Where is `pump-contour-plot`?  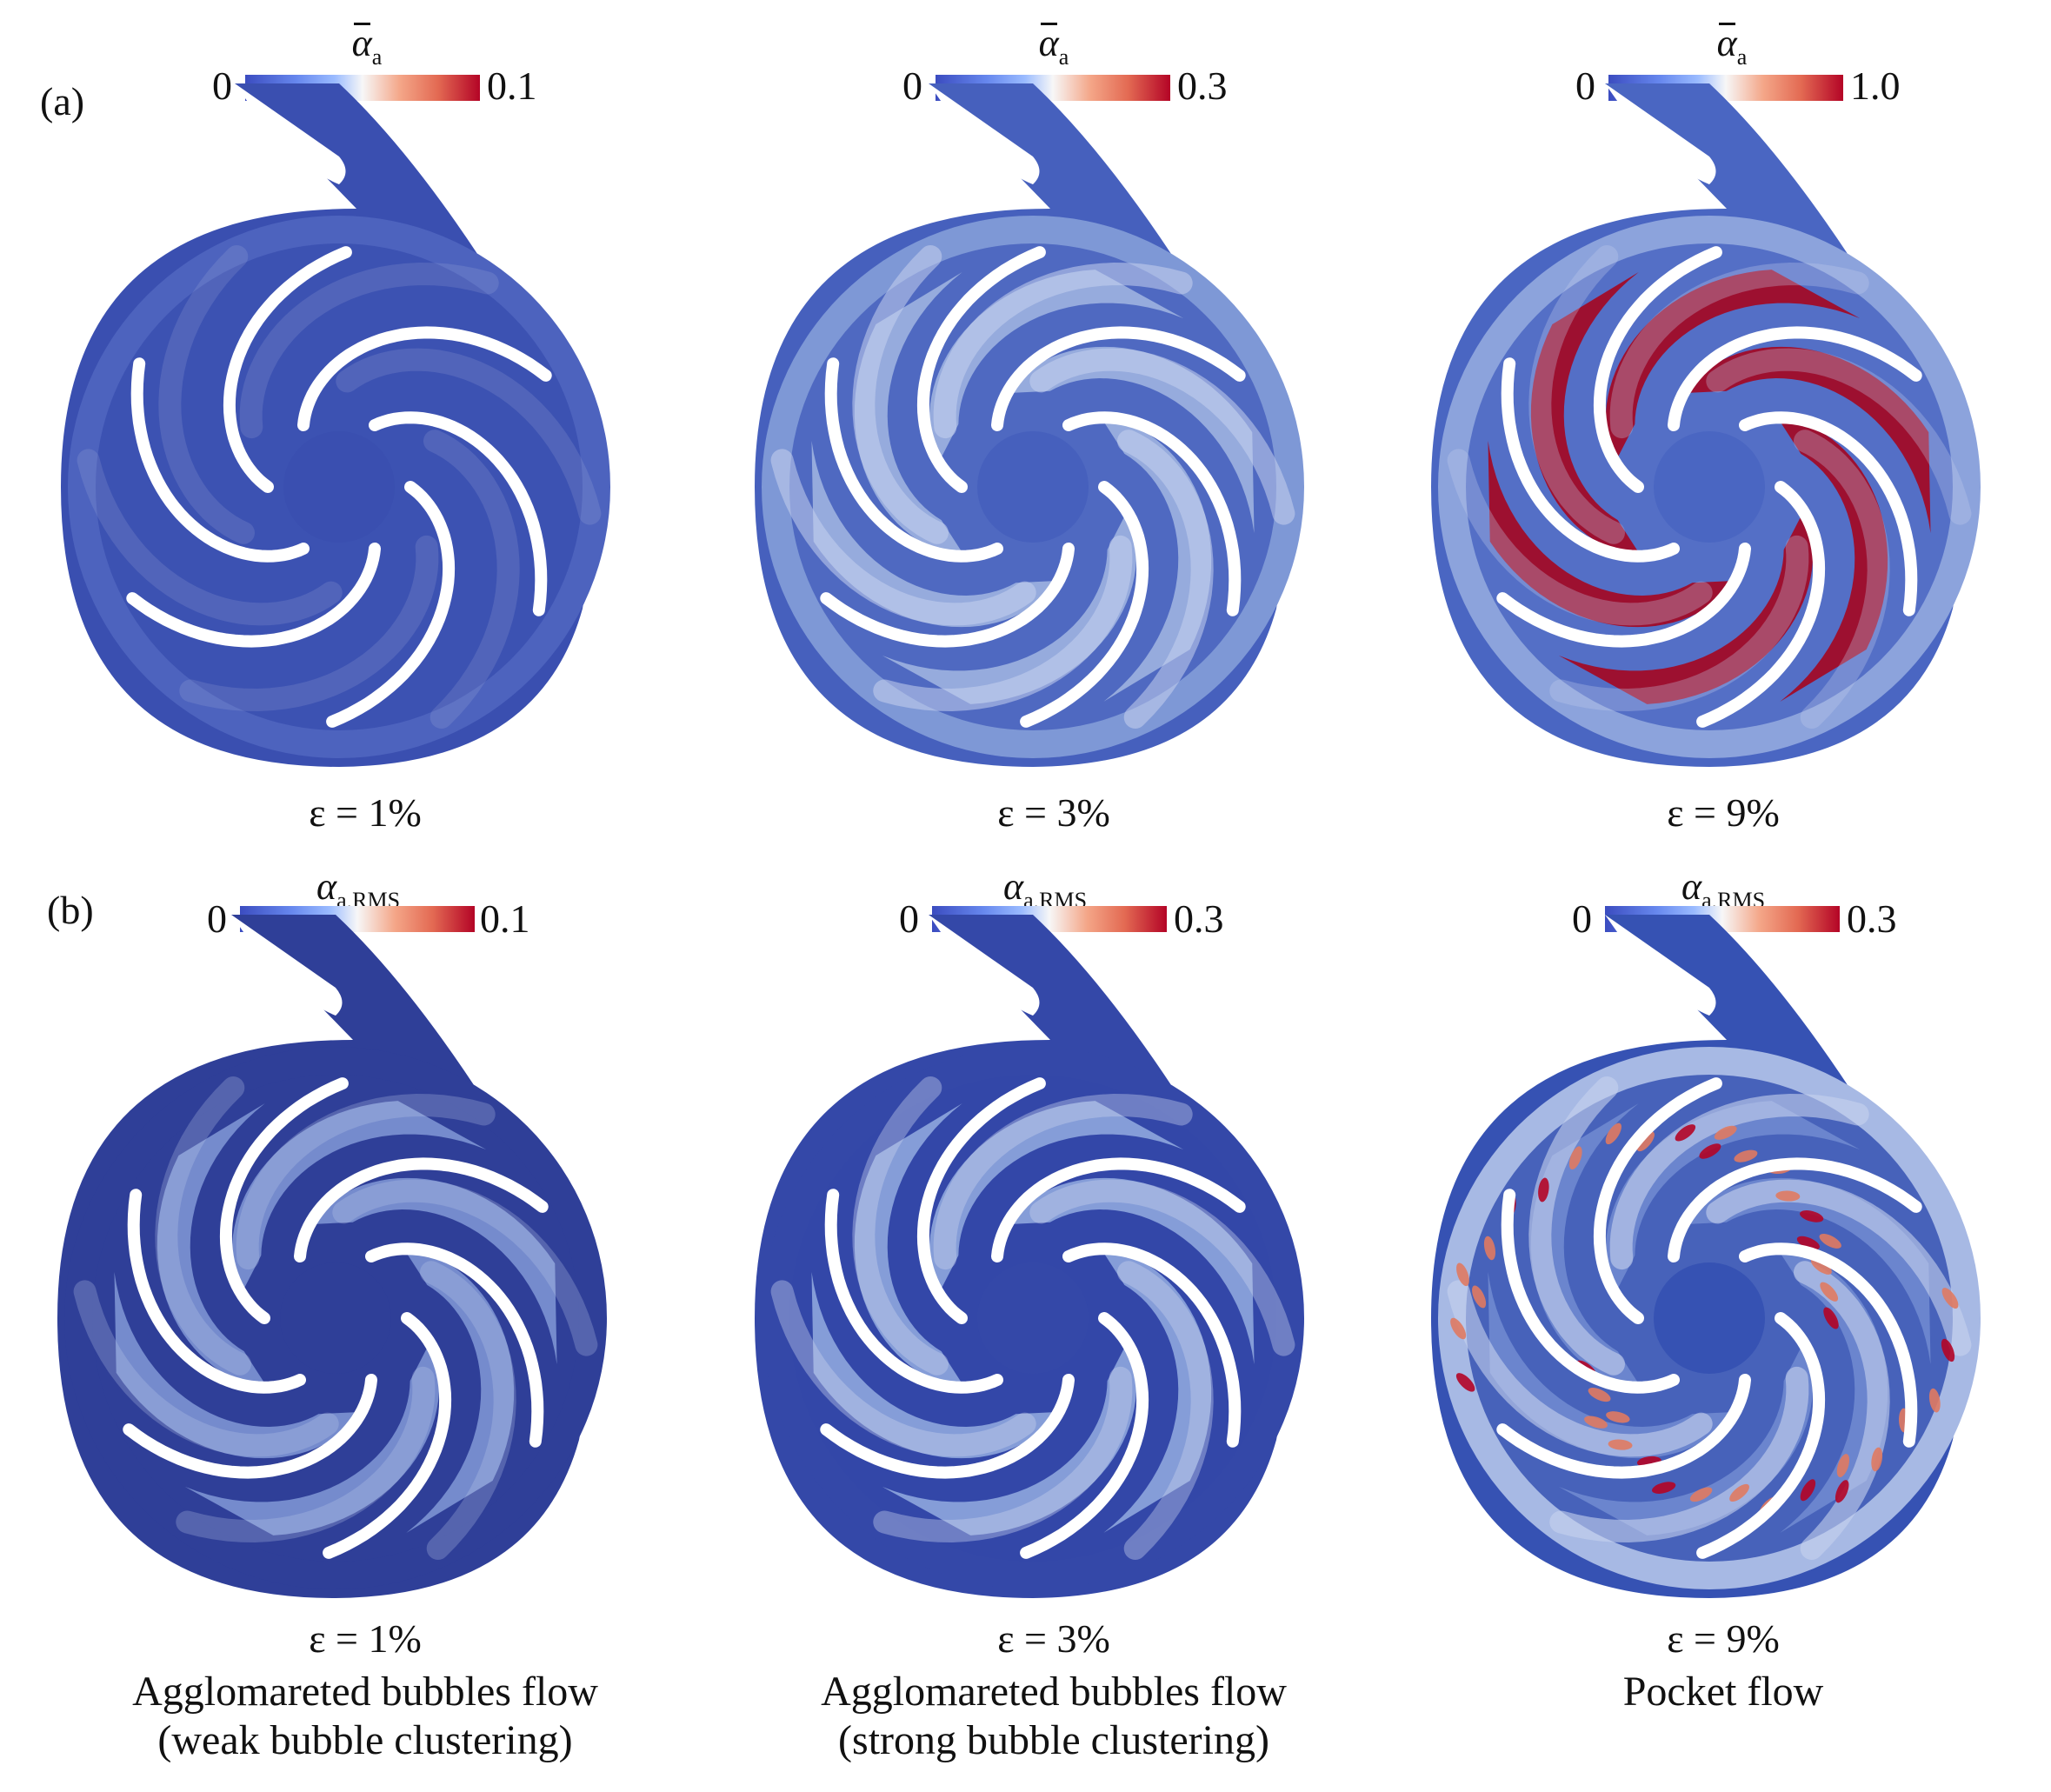 pump-contour-plot is located at coordinates (1029, 1256).